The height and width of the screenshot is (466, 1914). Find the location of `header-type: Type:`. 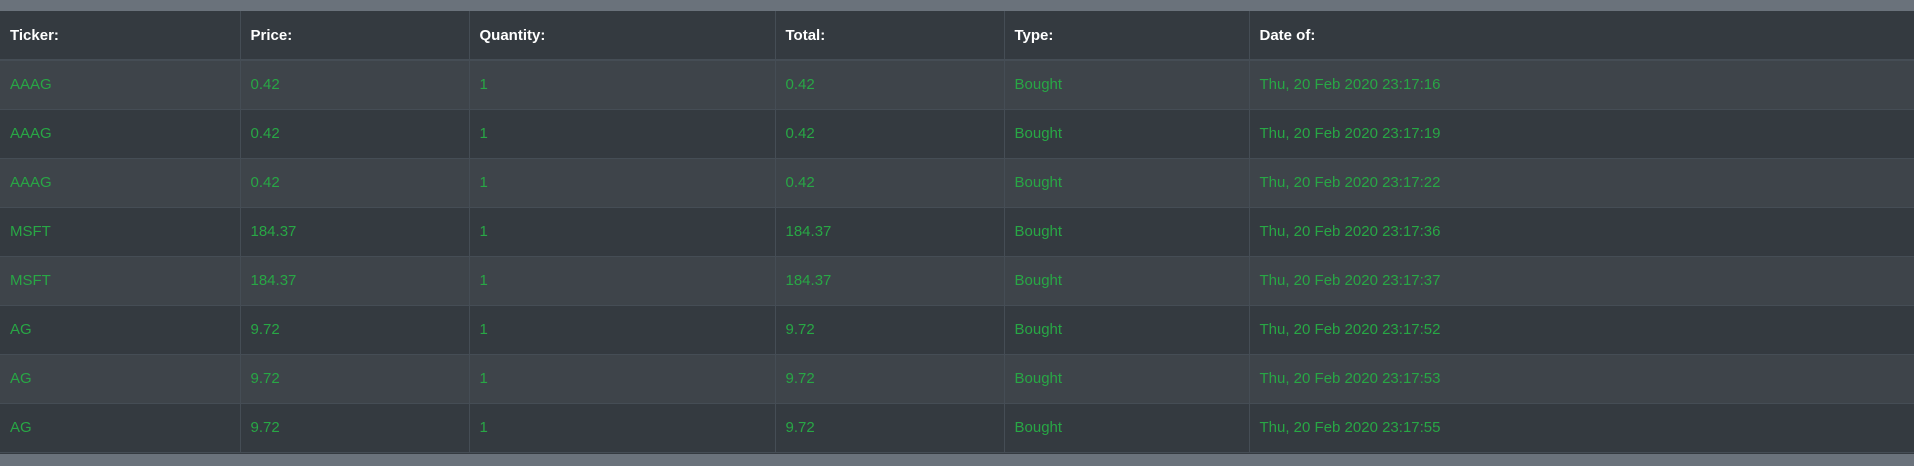

header-type: Type: is located at coordinates (1127, 36).